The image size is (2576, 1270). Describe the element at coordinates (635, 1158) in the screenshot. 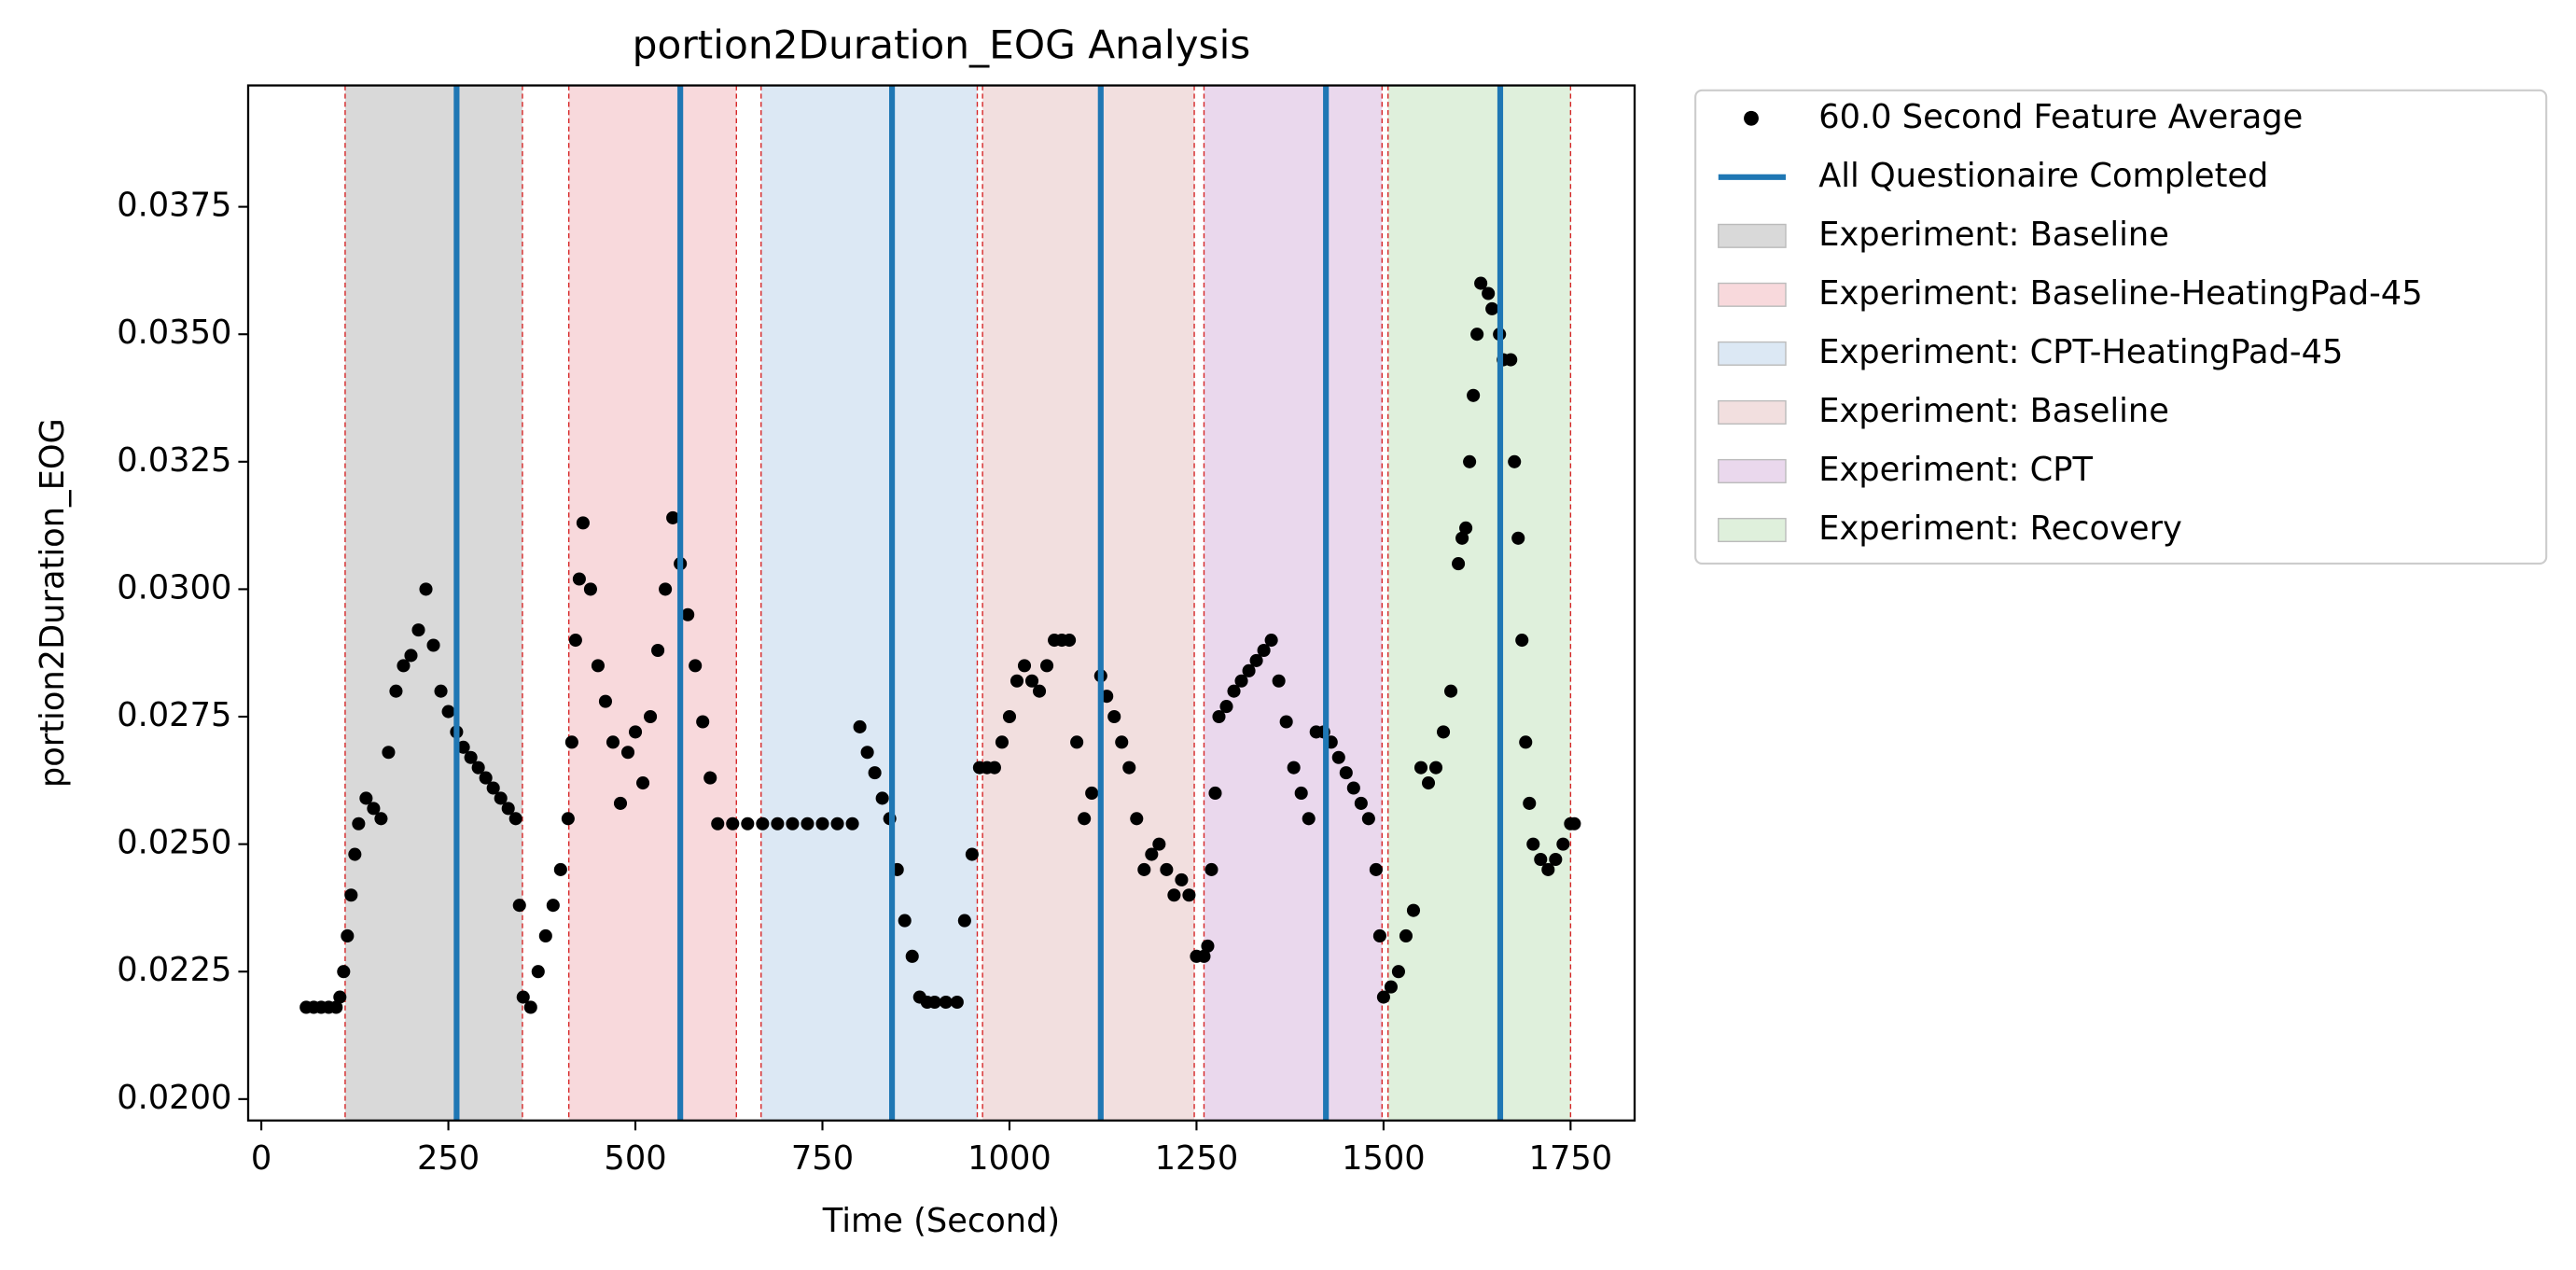

I see `x-tick-label: 500` at that location.